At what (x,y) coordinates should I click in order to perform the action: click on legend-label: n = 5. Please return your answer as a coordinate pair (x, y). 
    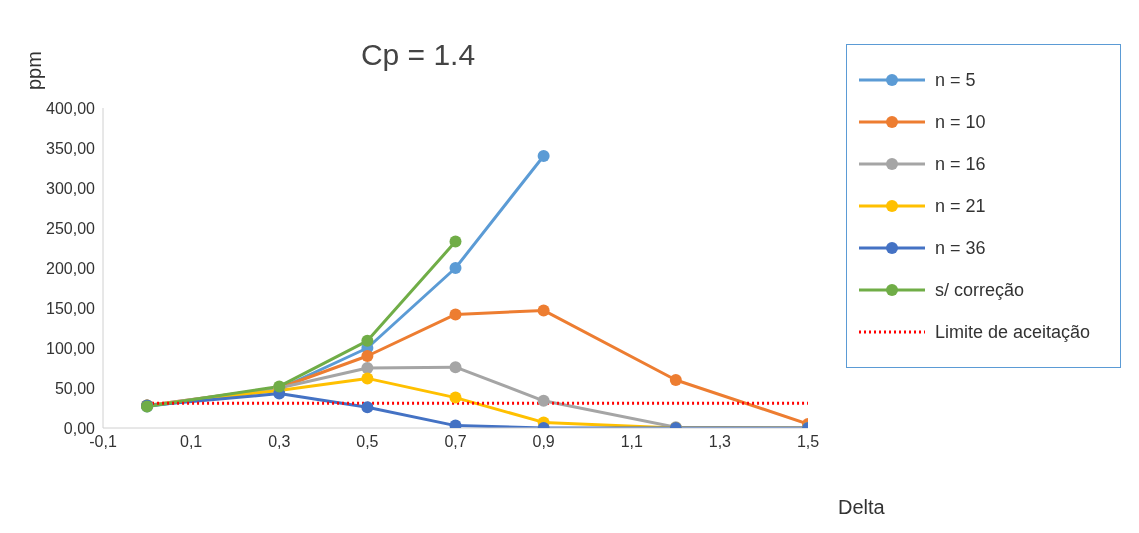
    Looking at the image, I should click on (955, 80).